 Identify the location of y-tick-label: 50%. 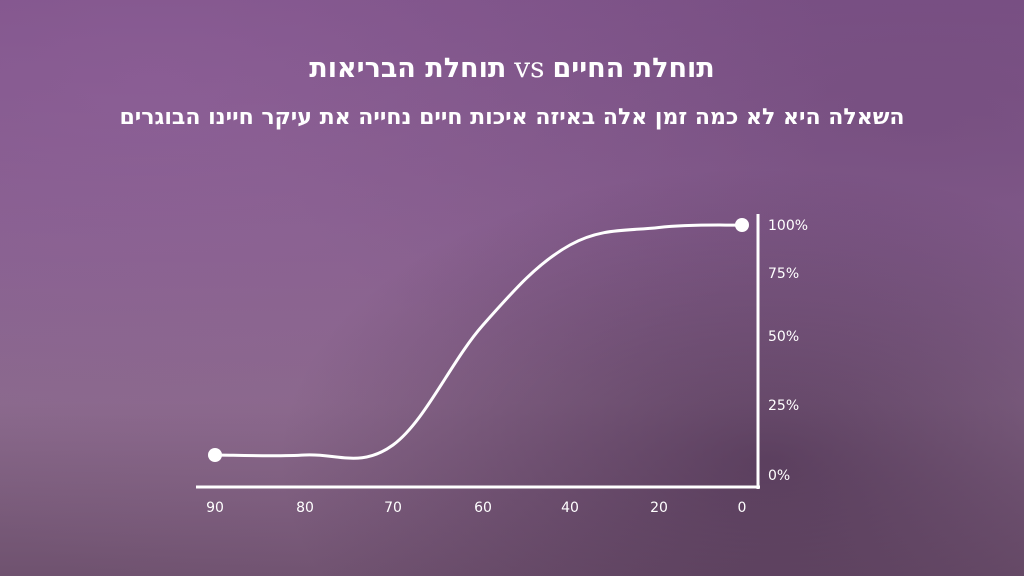
(783, 337).